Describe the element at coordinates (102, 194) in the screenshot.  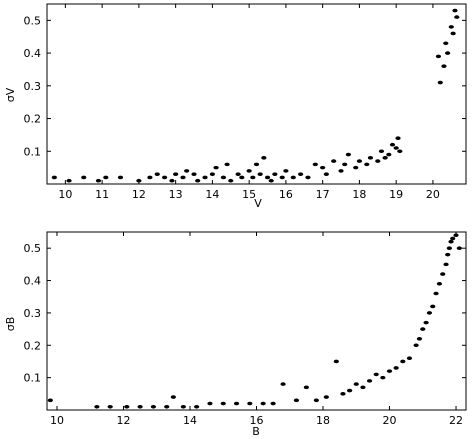
I see `x-tick-label: 11` at that location.